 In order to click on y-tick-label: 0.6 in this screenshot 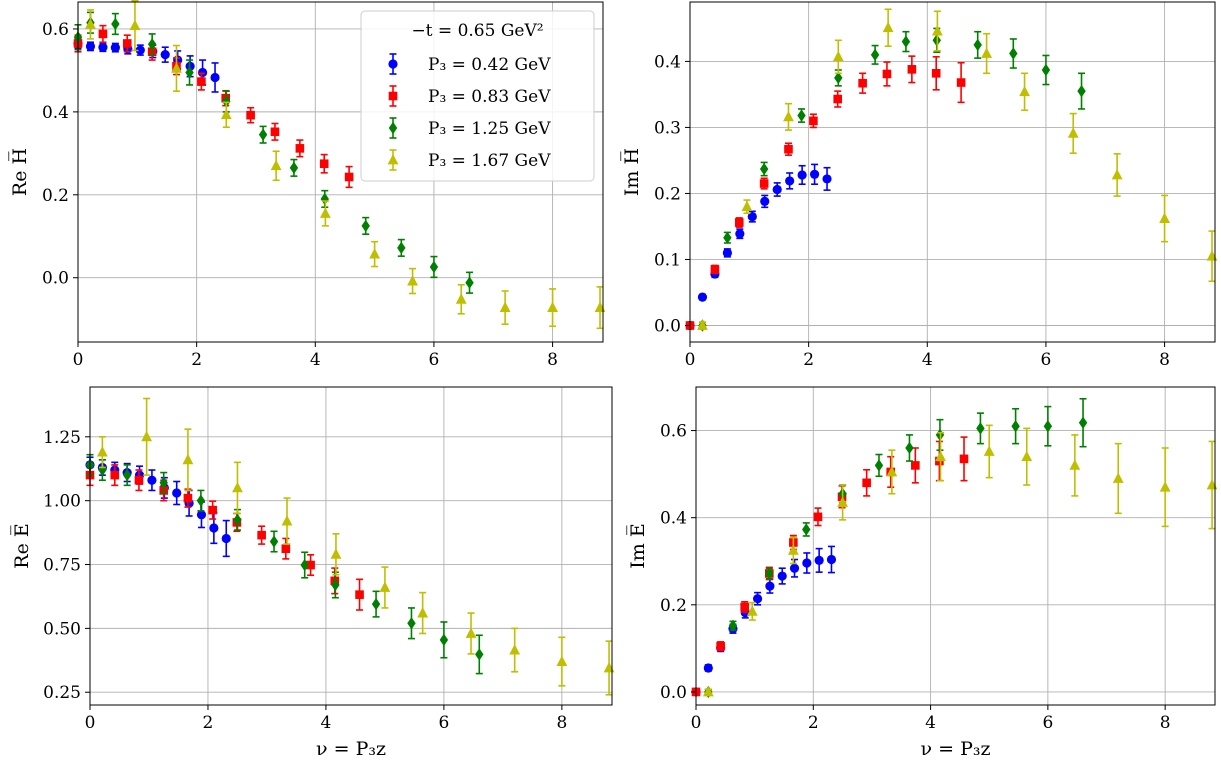, I will do `click(55, 30)`.